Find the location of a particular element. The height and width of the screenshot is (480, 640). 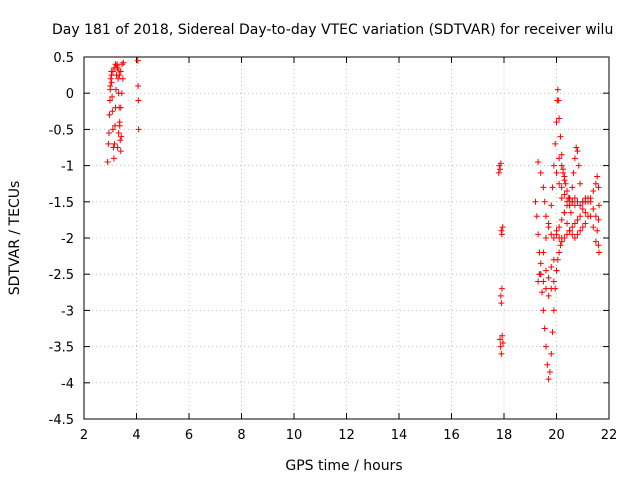

y-tick-label: -3 is located at coordinates (67, 311).